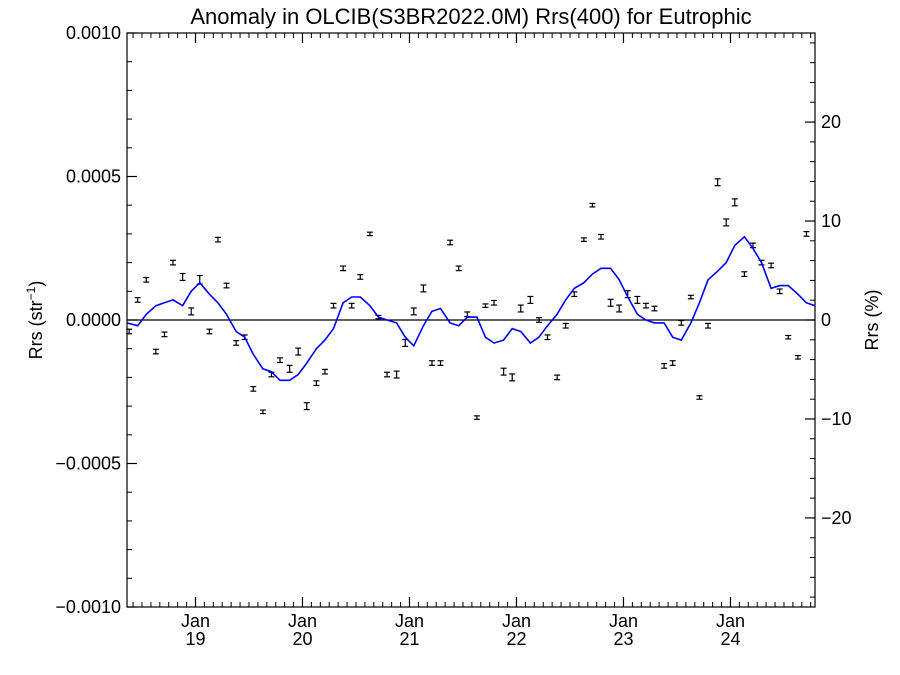  I want to click on y-axis-left-label-close: ), so click(36, 284).